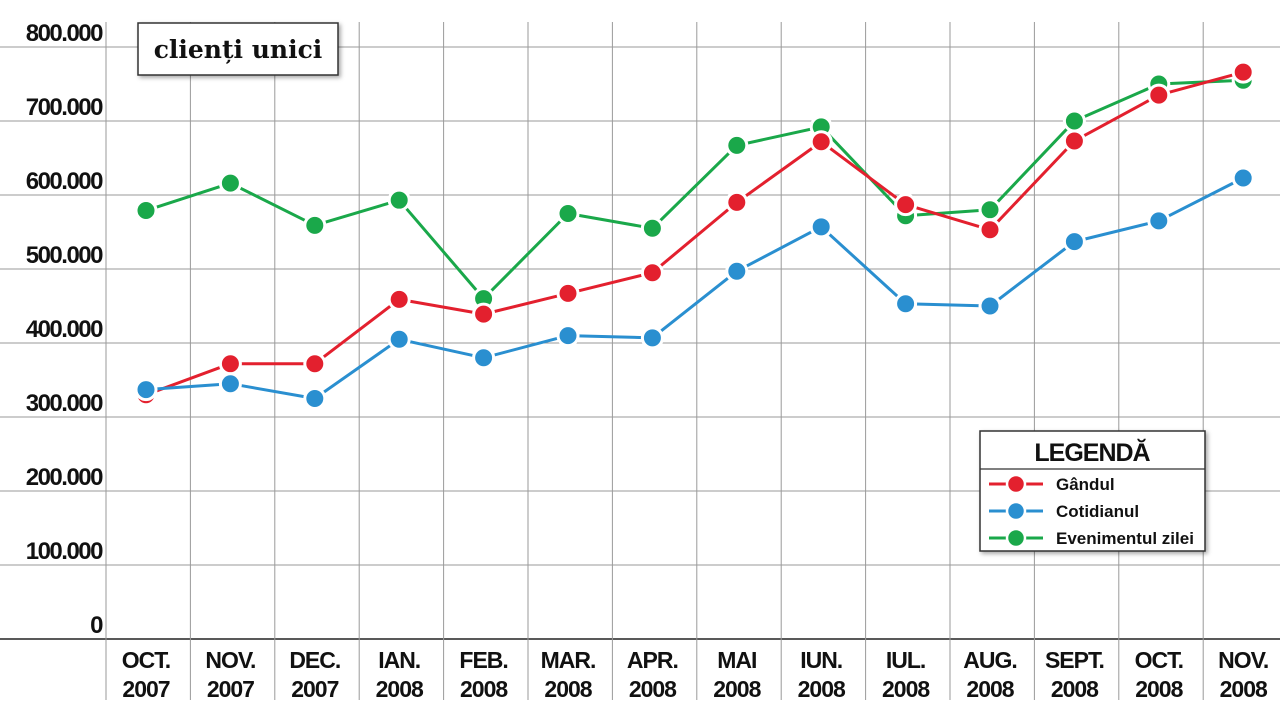 Image resolution: width=1280 pixels, height=720 pixels. What do you see at coordinates (1092, 452) in the screenshot?
I see `legend-title: LEGENDĂ` at bounding box center [1092, 452].